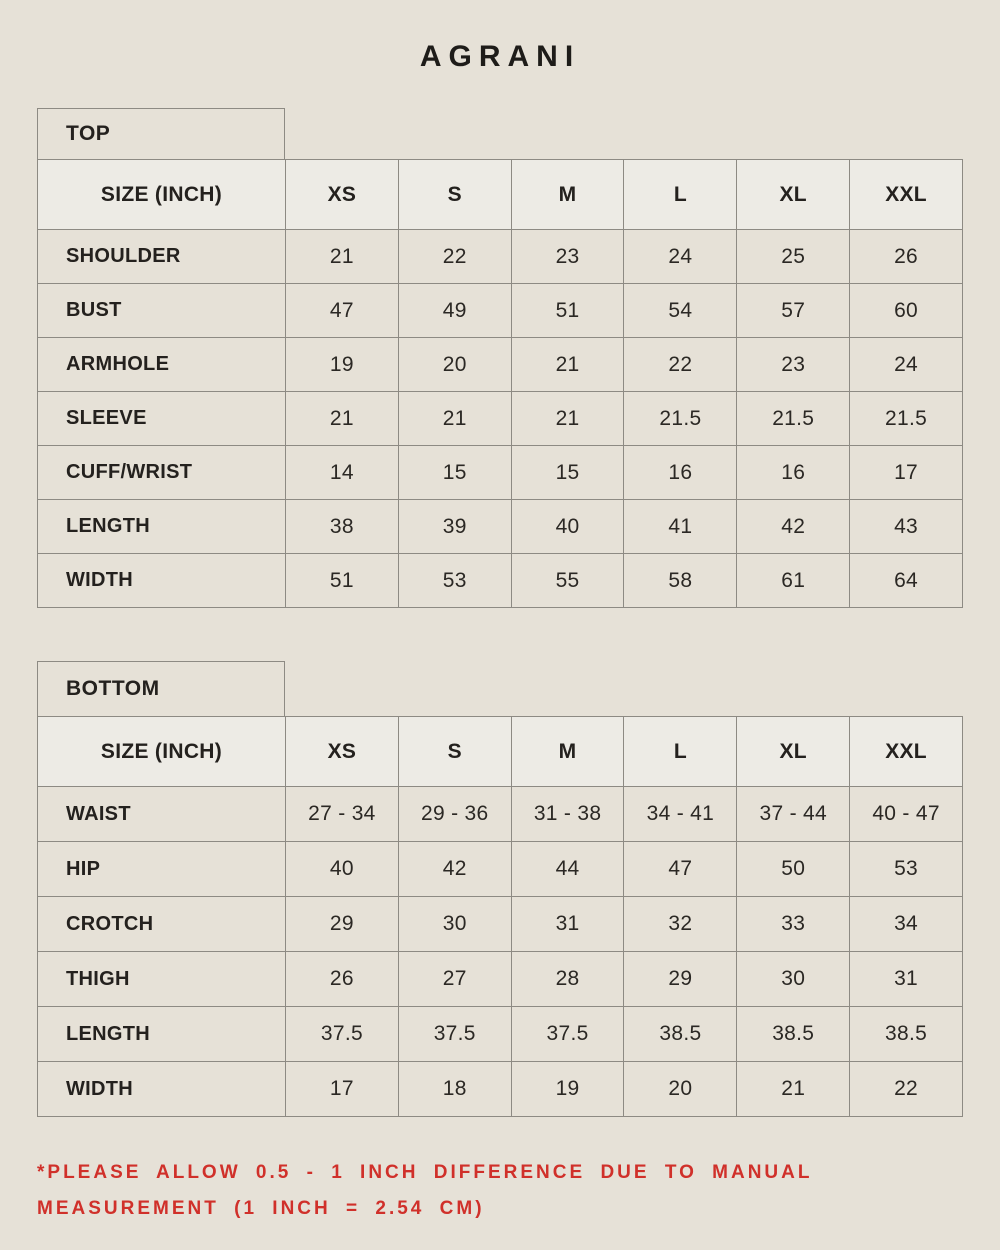 This screenshot has width=1000, height=1250. I want to click on measurement-value: 44, so click(567, 869).